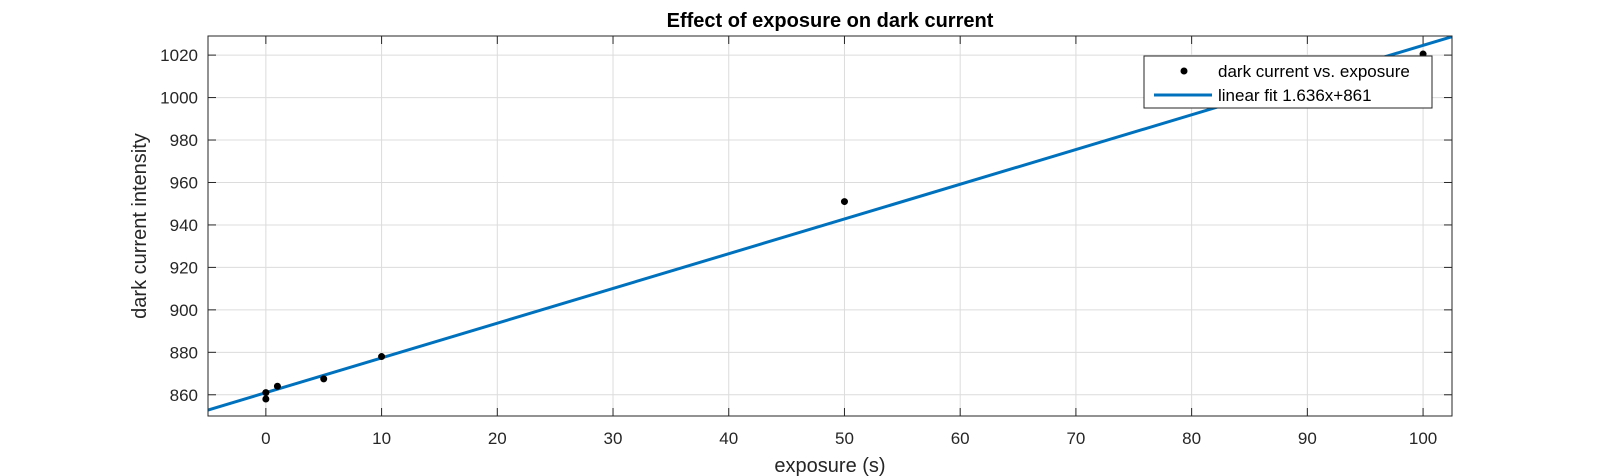 The width and height of the screenshot is (1600, 476). What do you see at coordinates (1184, 71) in the screenshot?
I see `legend-marker-scatter` at bounding box center [1184, 71].